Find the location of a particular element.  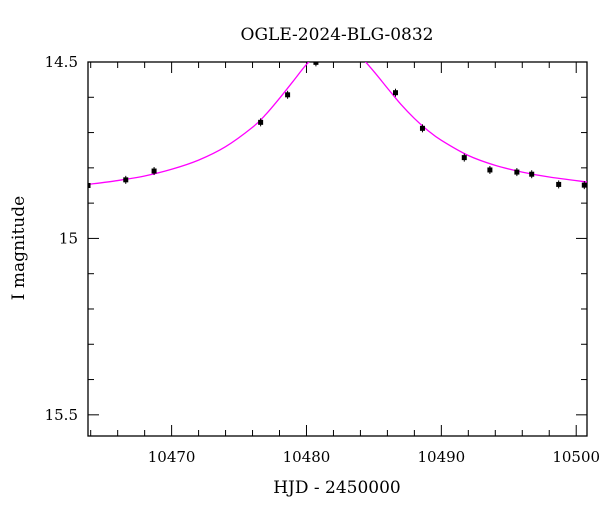

x-tick-label: 10500 is located at coordinates (576, 457).